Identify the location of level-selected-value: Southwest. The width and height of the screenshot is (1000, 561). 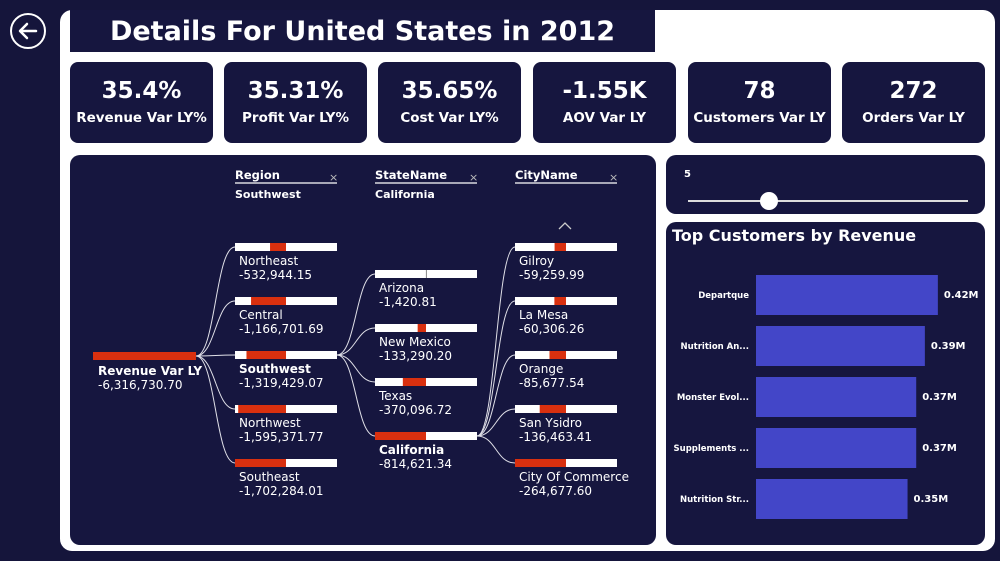
(268, 194).